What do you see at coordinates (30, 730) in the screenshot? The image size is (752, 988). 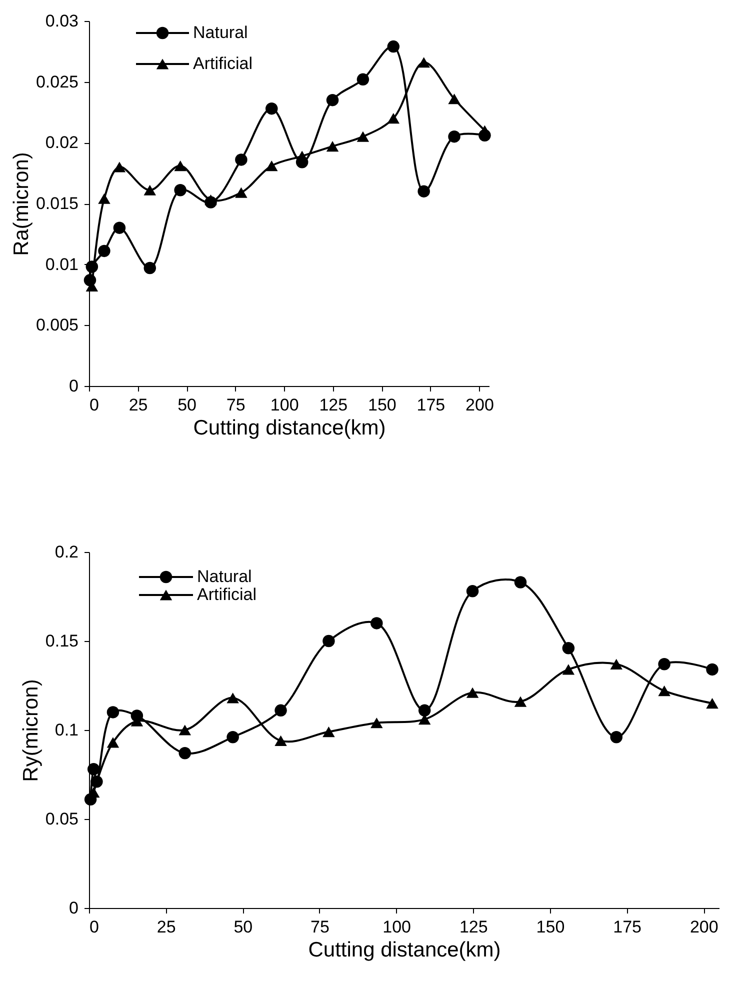 I see `y-axis-title: Ry(micron)` at bounding box center [30, 730].